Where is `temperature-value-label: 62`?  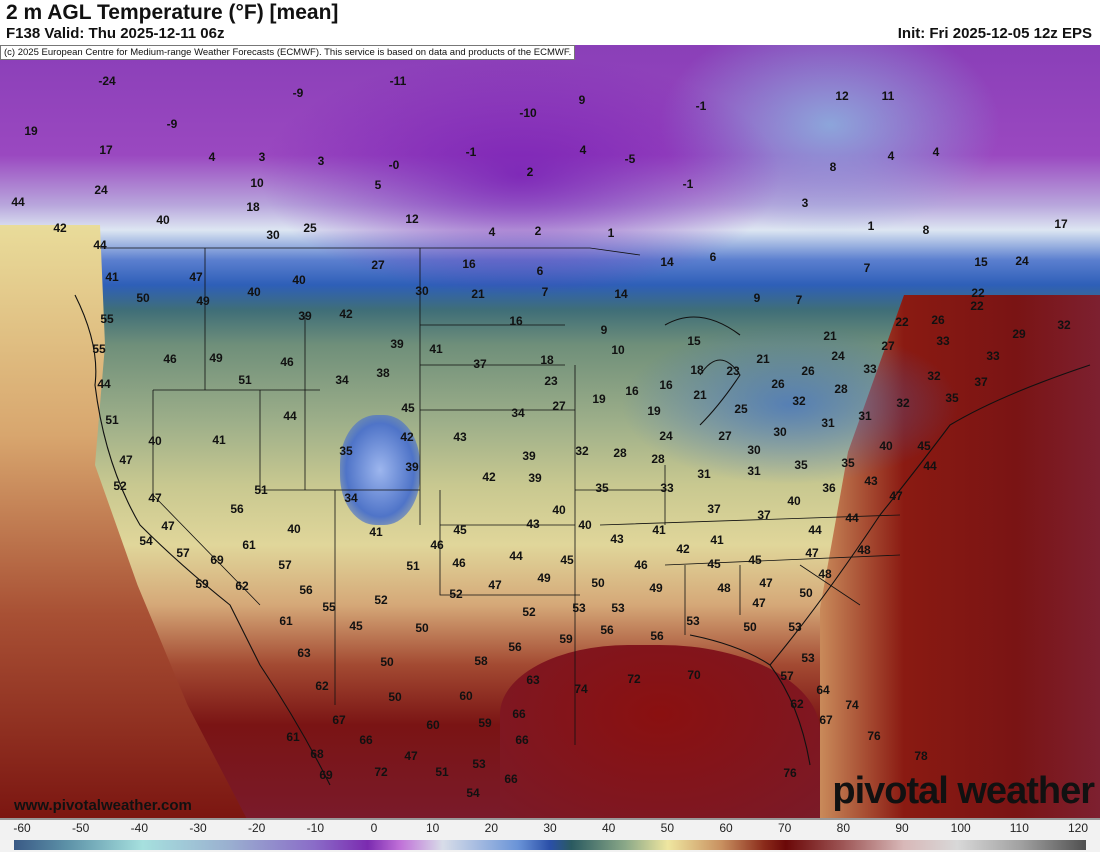 temperature-value-label: 62 is located at coordinates (322, 686).